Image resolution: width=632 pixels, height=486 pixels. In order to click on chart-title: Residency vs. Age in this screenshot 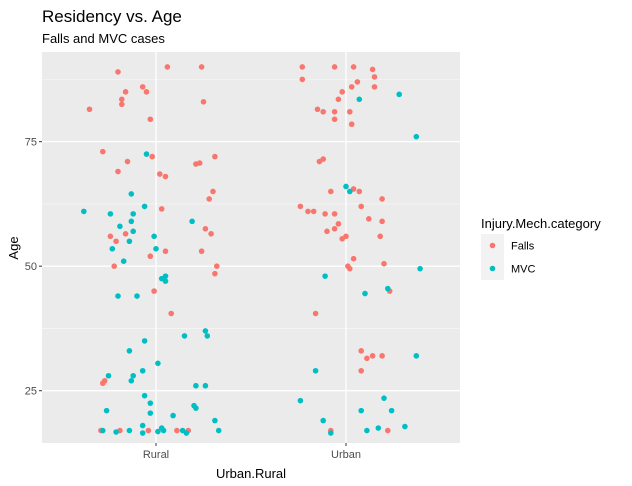, I will do `click(112, 16)`.